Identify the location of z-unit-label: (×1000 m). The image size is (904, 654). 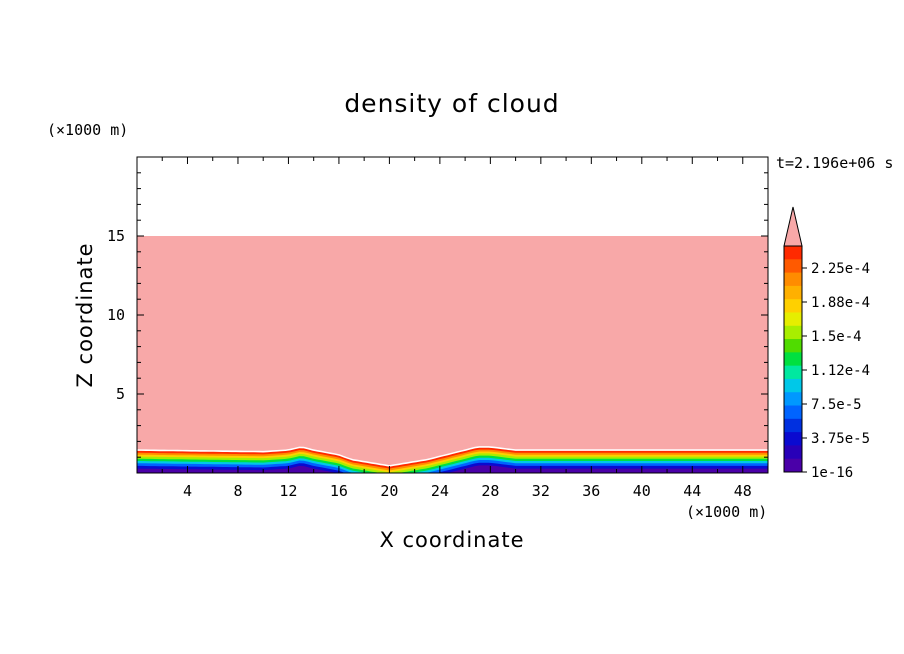
(87, 130).